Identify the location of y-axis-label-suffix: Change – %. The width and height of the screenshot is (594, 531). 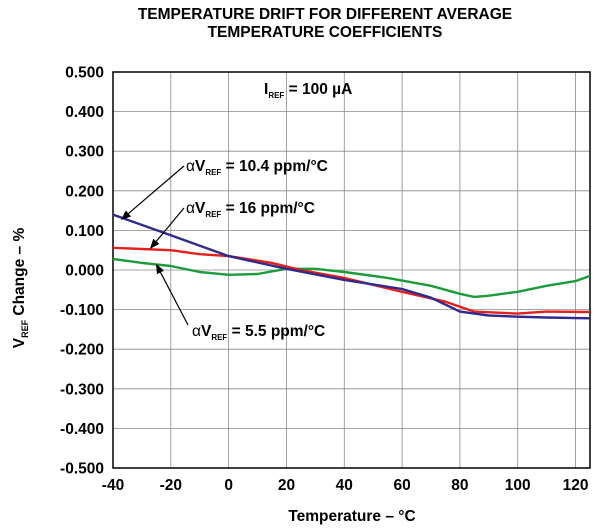
(19, 274).